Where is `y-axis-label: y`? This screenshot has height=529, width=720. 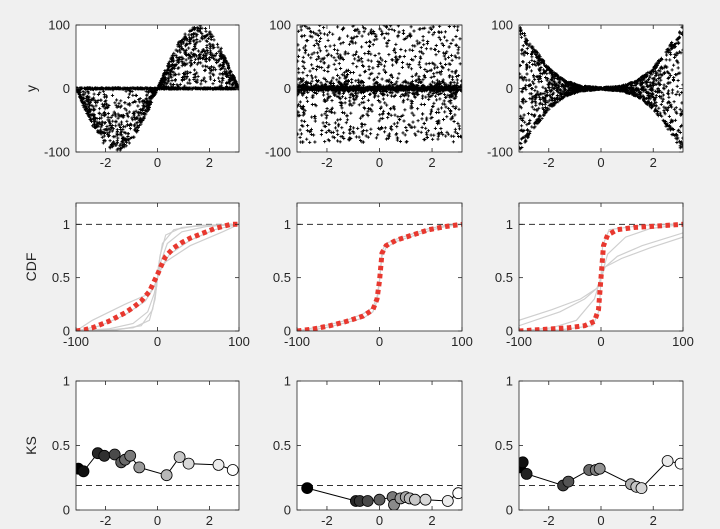
y-axis-label: y is located at coordinates (31, 88).